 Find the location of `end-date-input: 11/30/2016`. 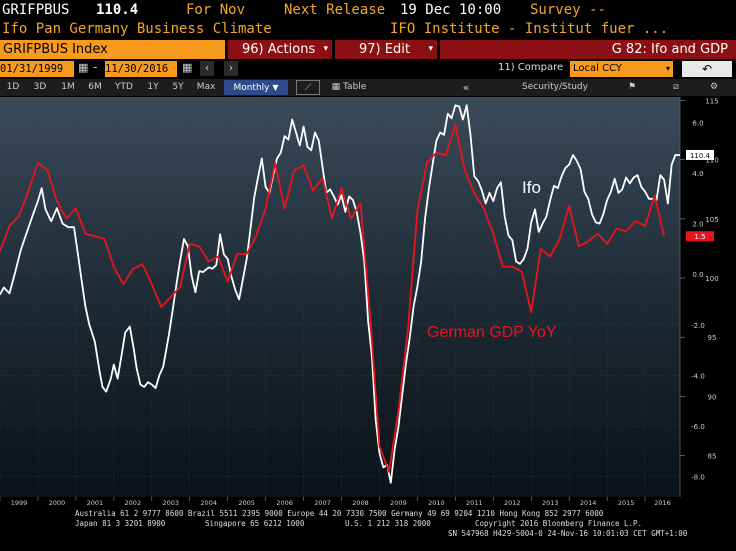

end-date-input: 11/30/2016 is located at coordinates (141, 69).